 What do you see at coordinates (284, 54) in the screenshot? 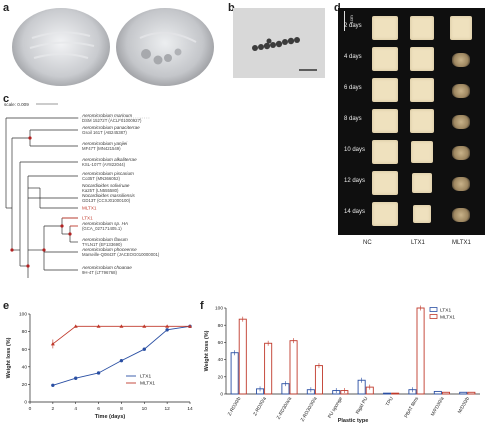
I see `cell-chain` at bounding box center [284, 54].